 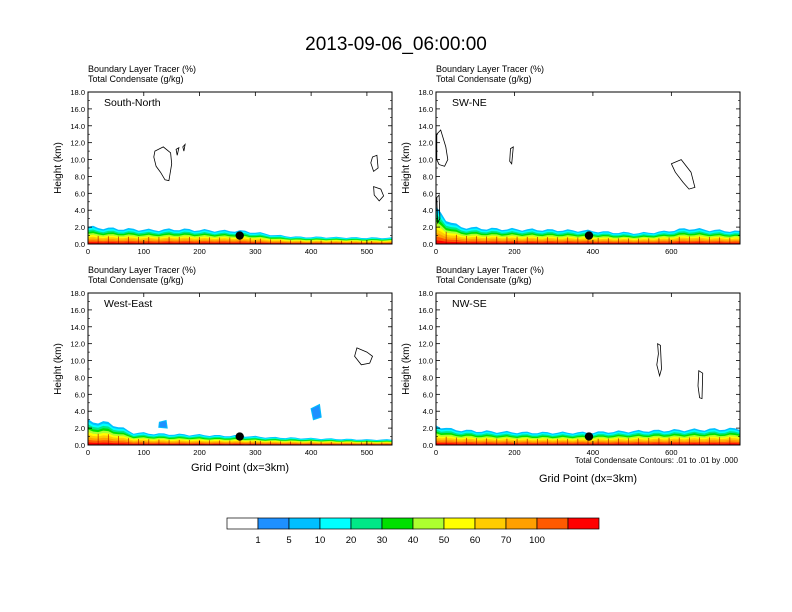 I want to click on tracer-streaks, so click(x=588, y=440).